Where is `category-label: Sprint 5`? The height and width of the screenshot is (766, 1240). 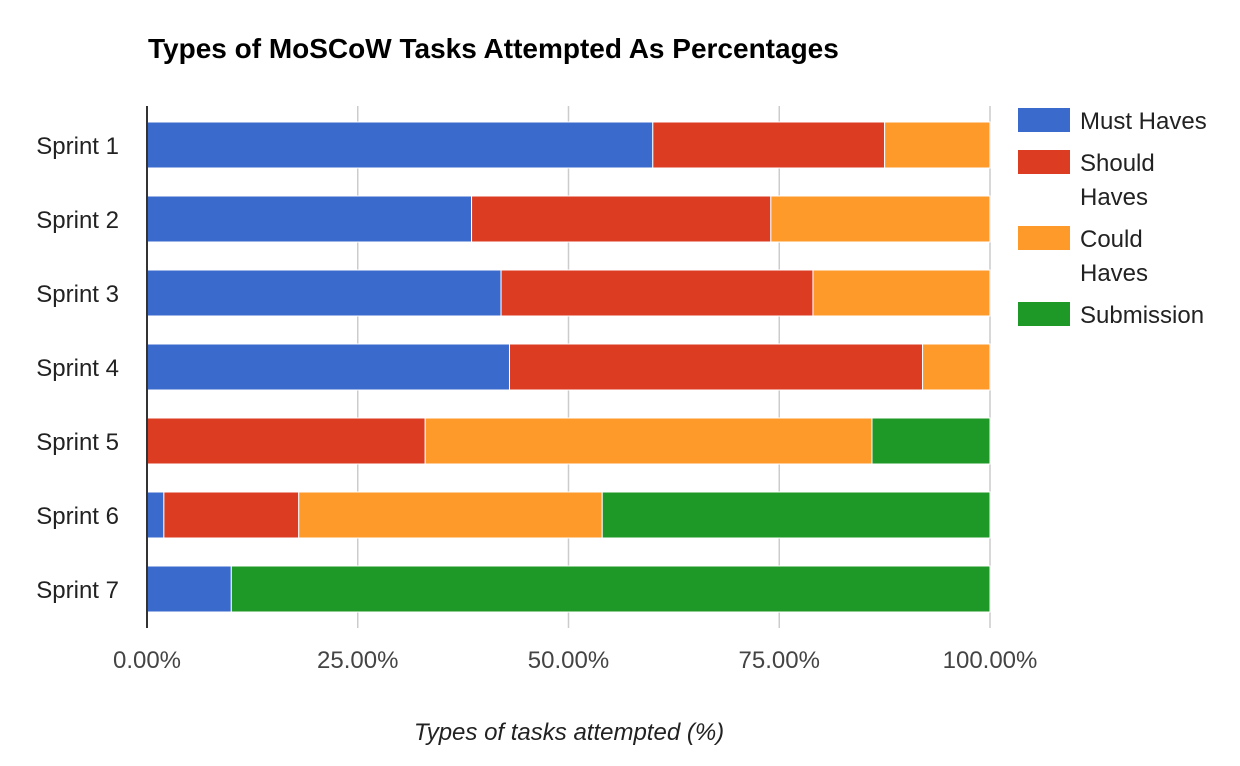
category-label: Sprint 5 is located at coordinates (77, 442).